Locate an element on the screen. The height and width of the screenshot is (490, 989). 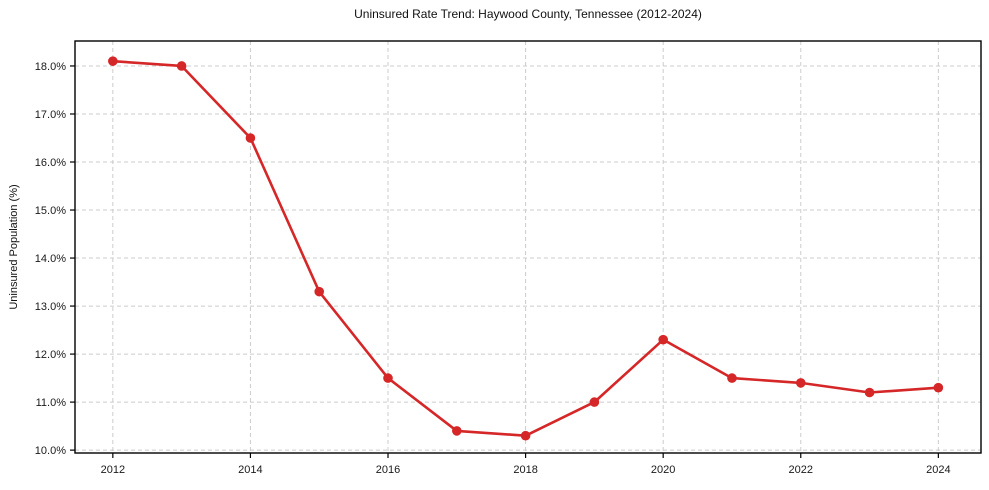
y-tick-label: 11.0% is located at coordinates (51, 403).